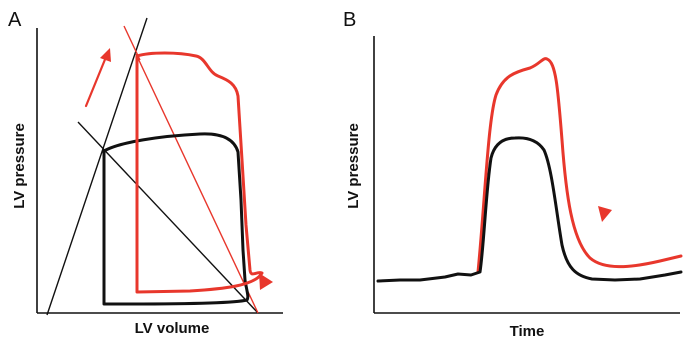 Image resolution: width=683 pixels, height=342 pixels. Describe the element at coordinates (15, 20) in the screenshot. I see `panel-a-letter: A` at that location.